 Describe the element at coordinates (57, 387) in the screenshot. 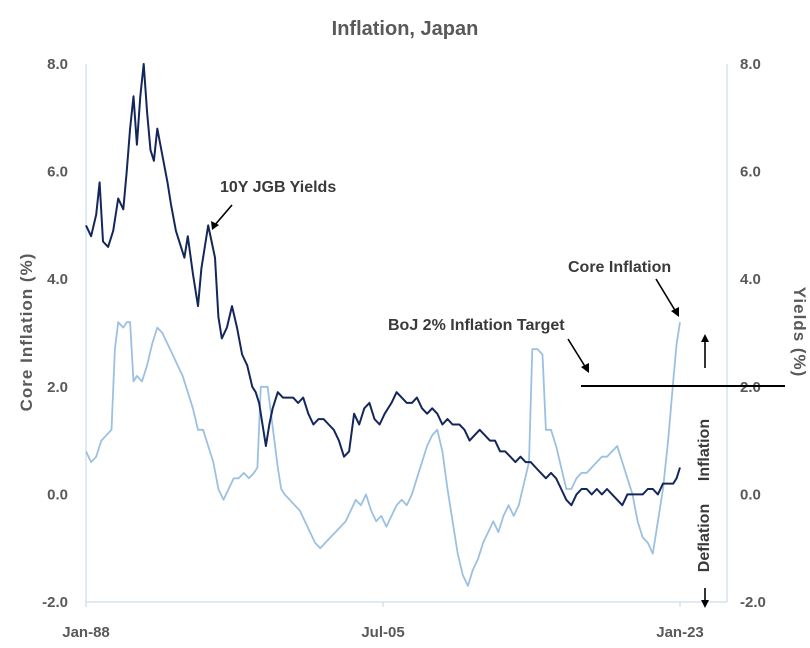

I see `left-y-tick-label: 2.0` at that location.